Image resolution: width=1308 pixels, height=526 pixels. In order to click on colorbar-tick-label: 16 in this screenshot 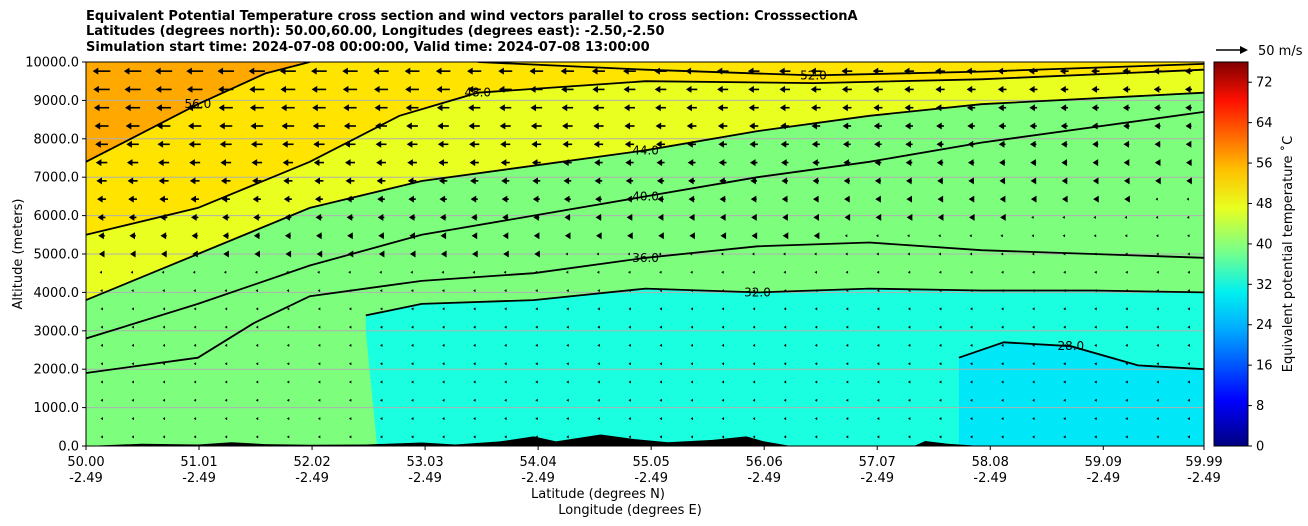, I will do `click(1264, 366)`.